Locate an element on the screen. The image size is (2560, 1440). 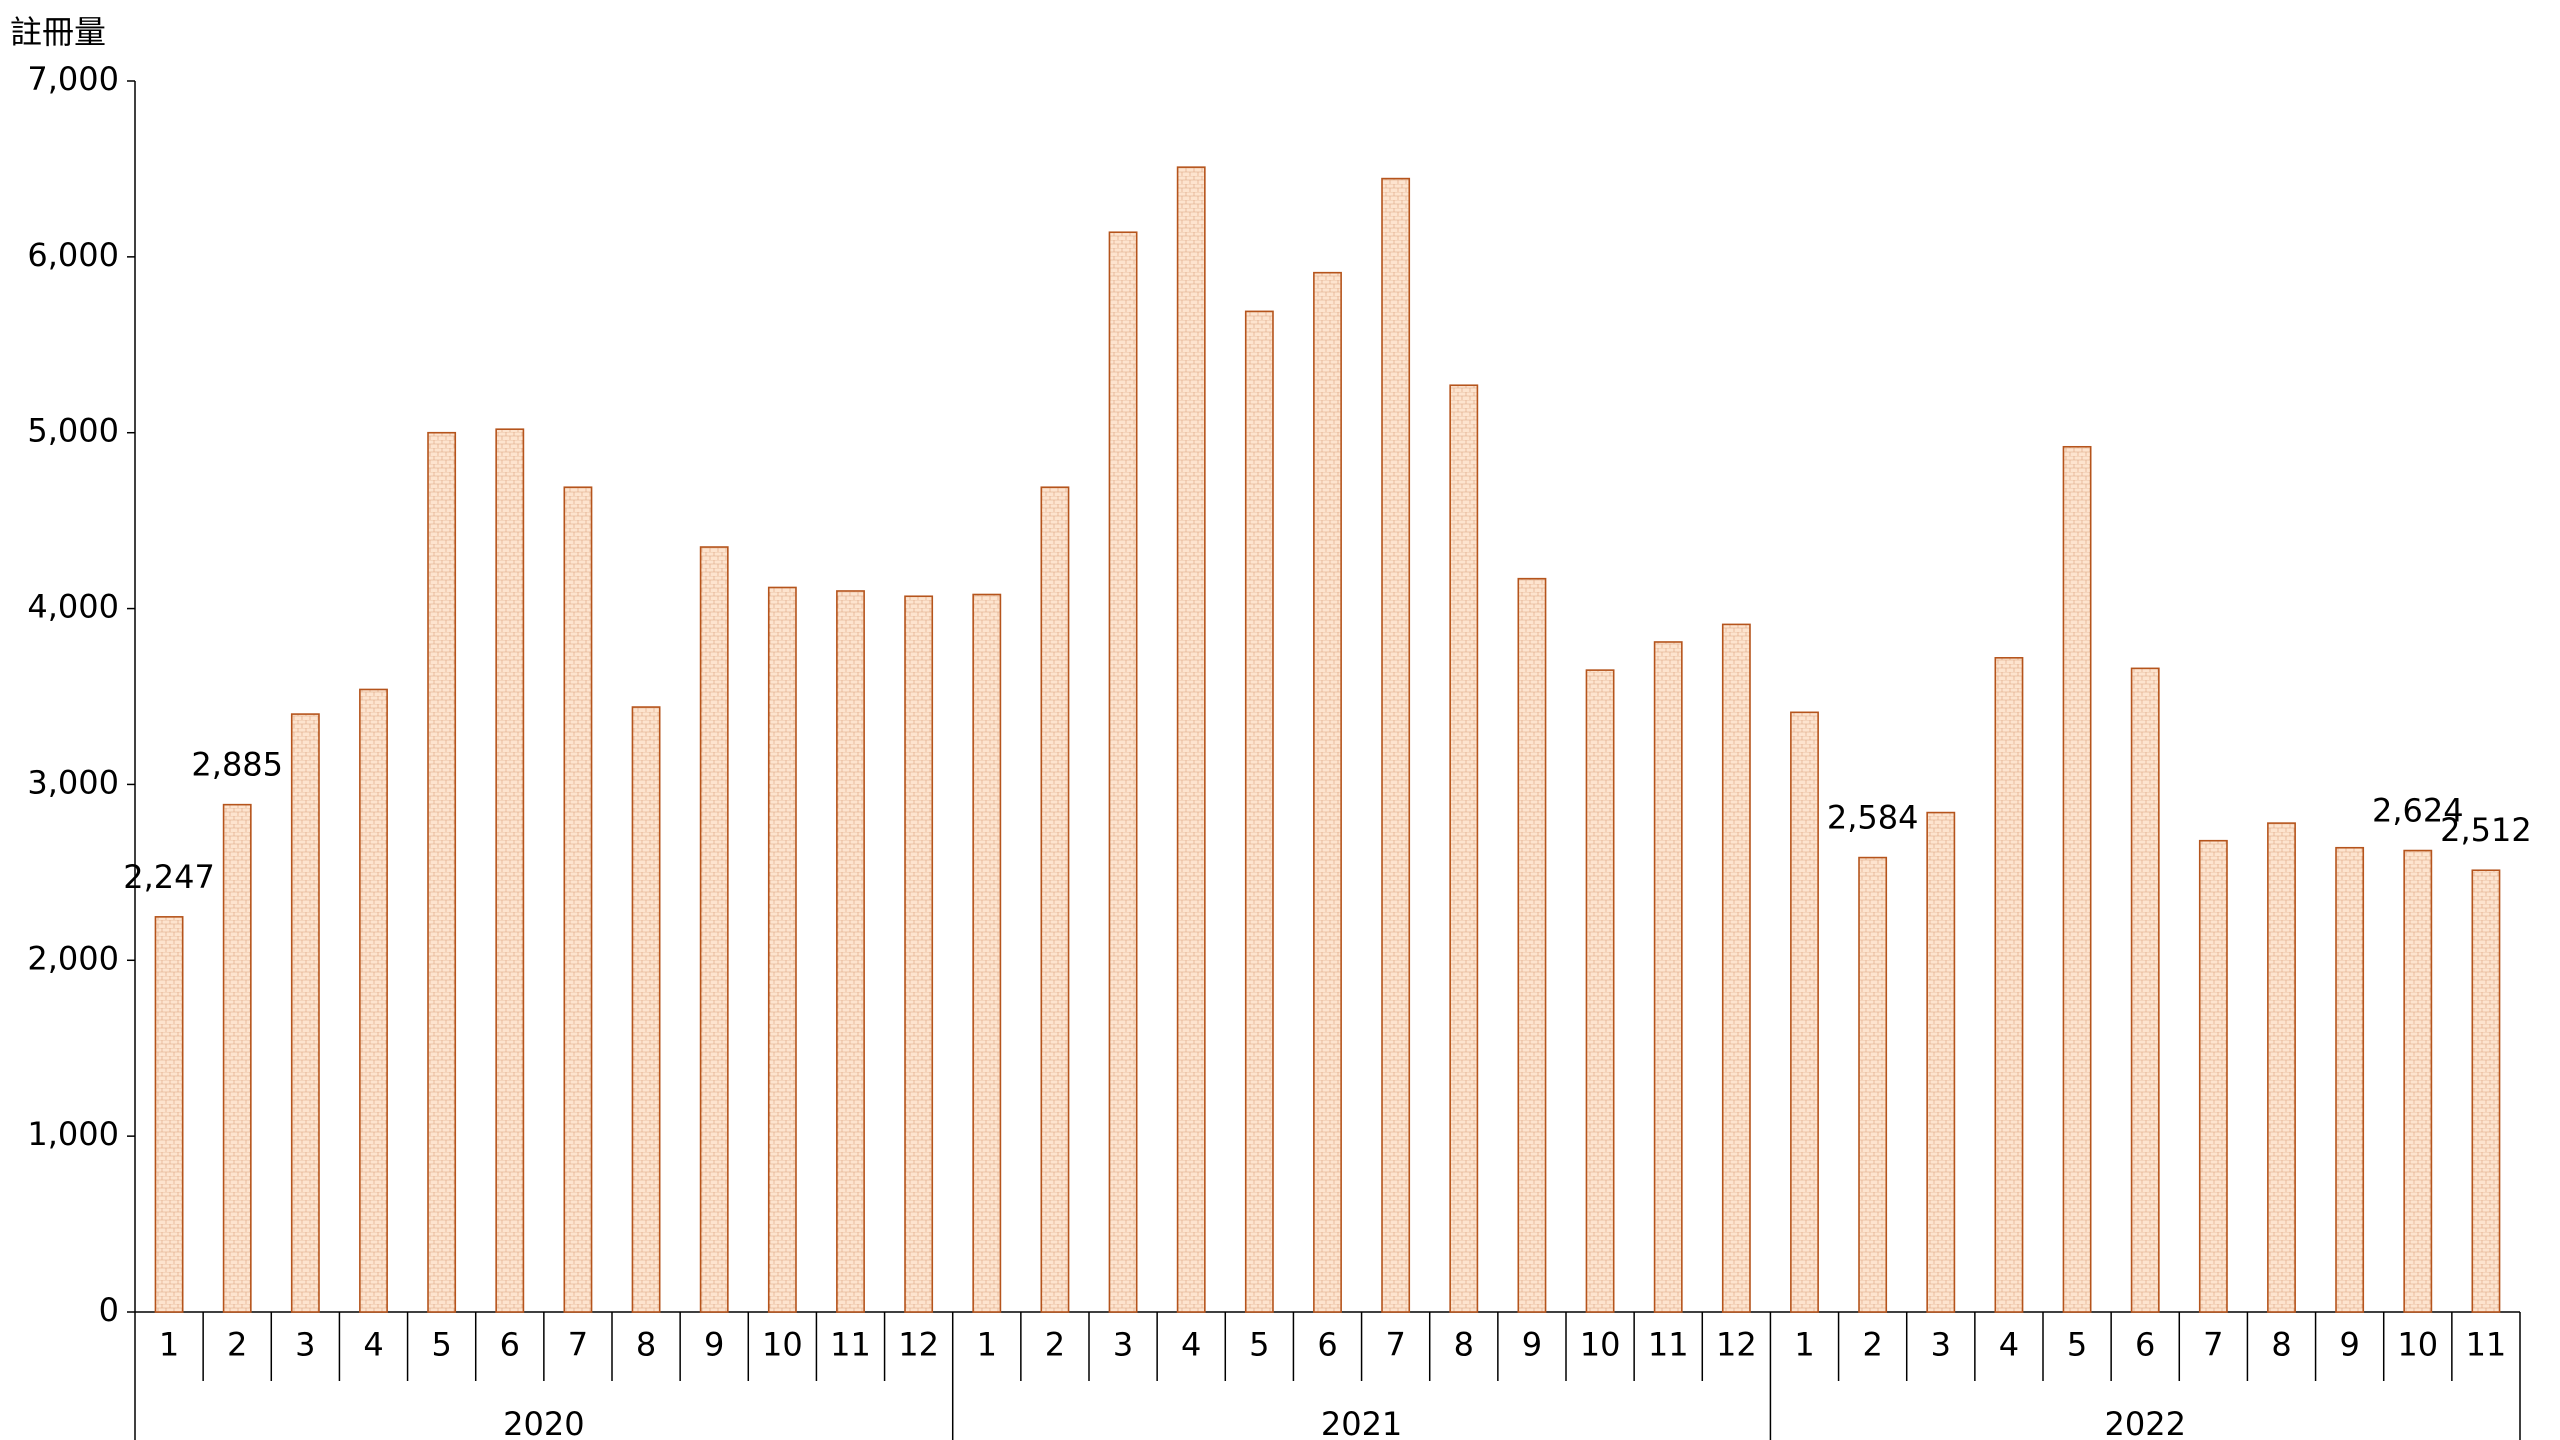
y-tick-label: 0 is located at coordinates (109, 1310).